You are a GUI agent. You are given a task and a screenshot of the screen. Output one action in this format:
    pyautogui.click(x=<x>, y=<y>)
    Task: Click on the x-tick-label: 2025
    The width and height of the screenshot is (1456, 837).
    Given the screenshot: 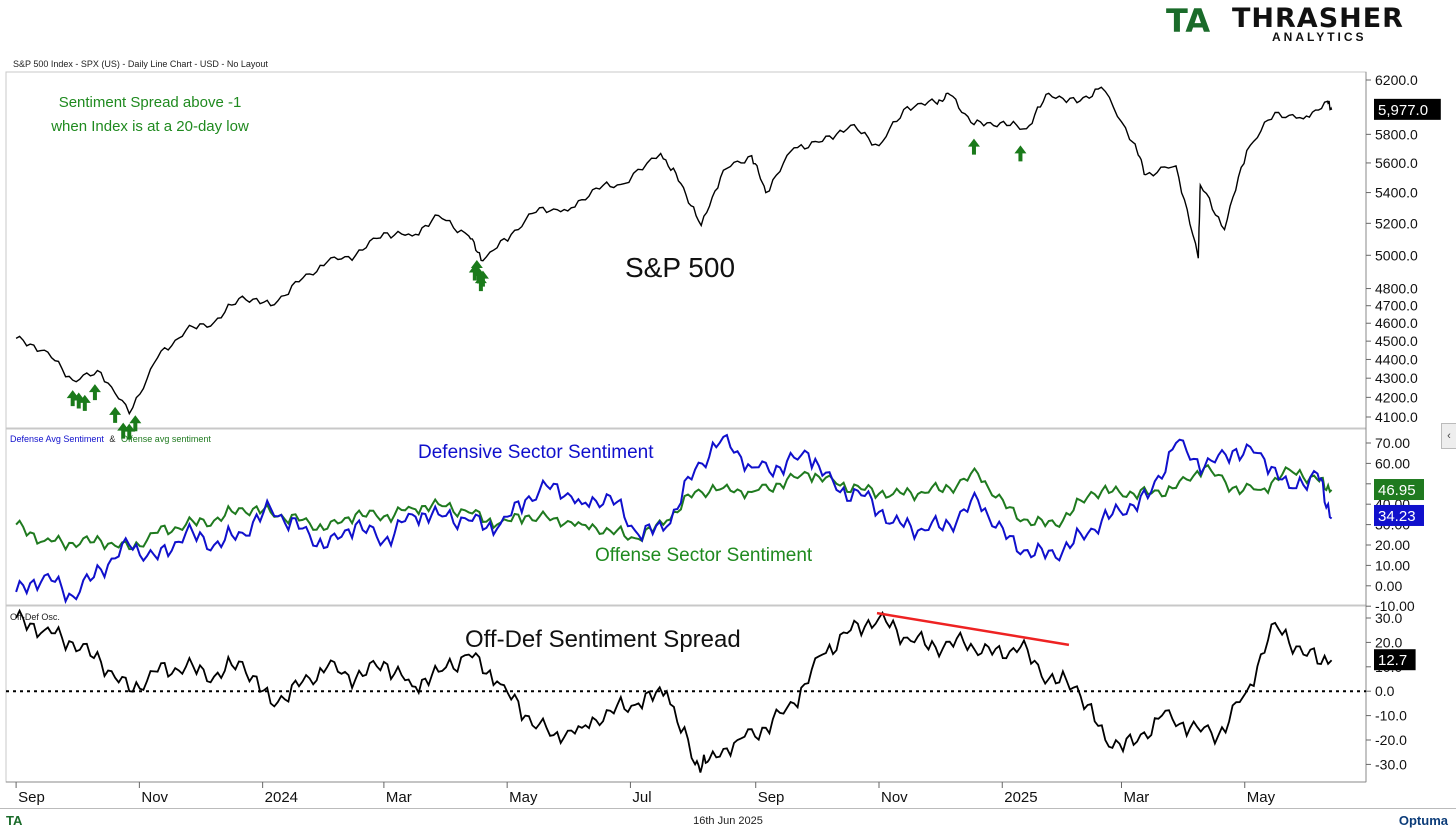 What is the action you would take?
    pyautogui.click(x=1020, y=797)
    